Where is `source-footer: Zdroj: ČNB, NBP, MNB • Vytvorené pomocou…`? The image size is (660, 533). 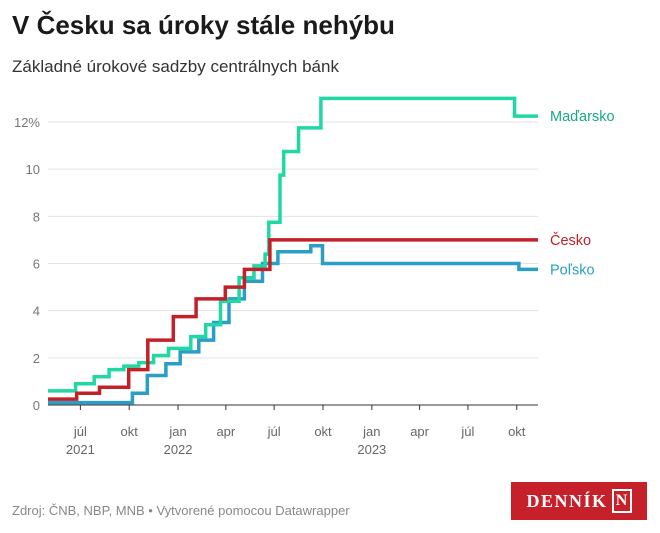
source-footer: Zdroj: ČNB, NBP, MNB • Vytvorené pomocou… is located at coordinates (181, 510).